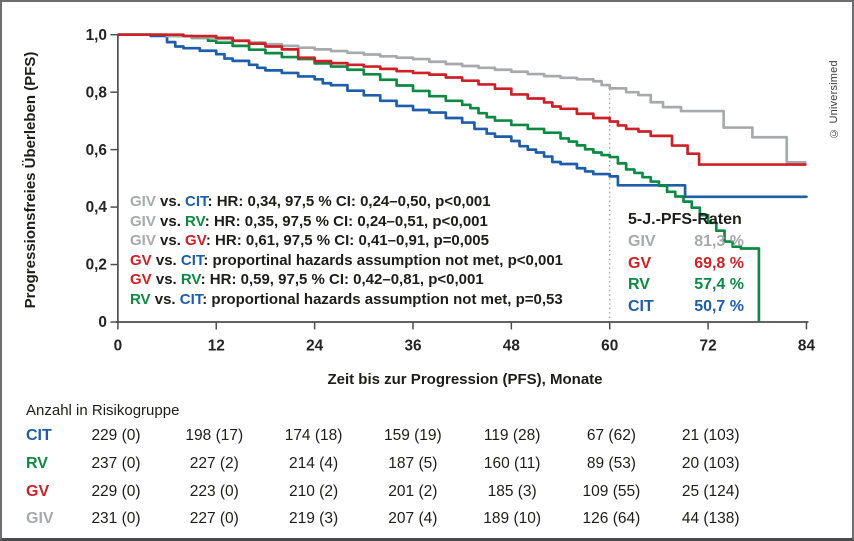 This screenshot has height=541, width=854. Describe the element at coordinates (413, 463) in the screenshot. I see `risk-cell: 187 (5)` at that location.